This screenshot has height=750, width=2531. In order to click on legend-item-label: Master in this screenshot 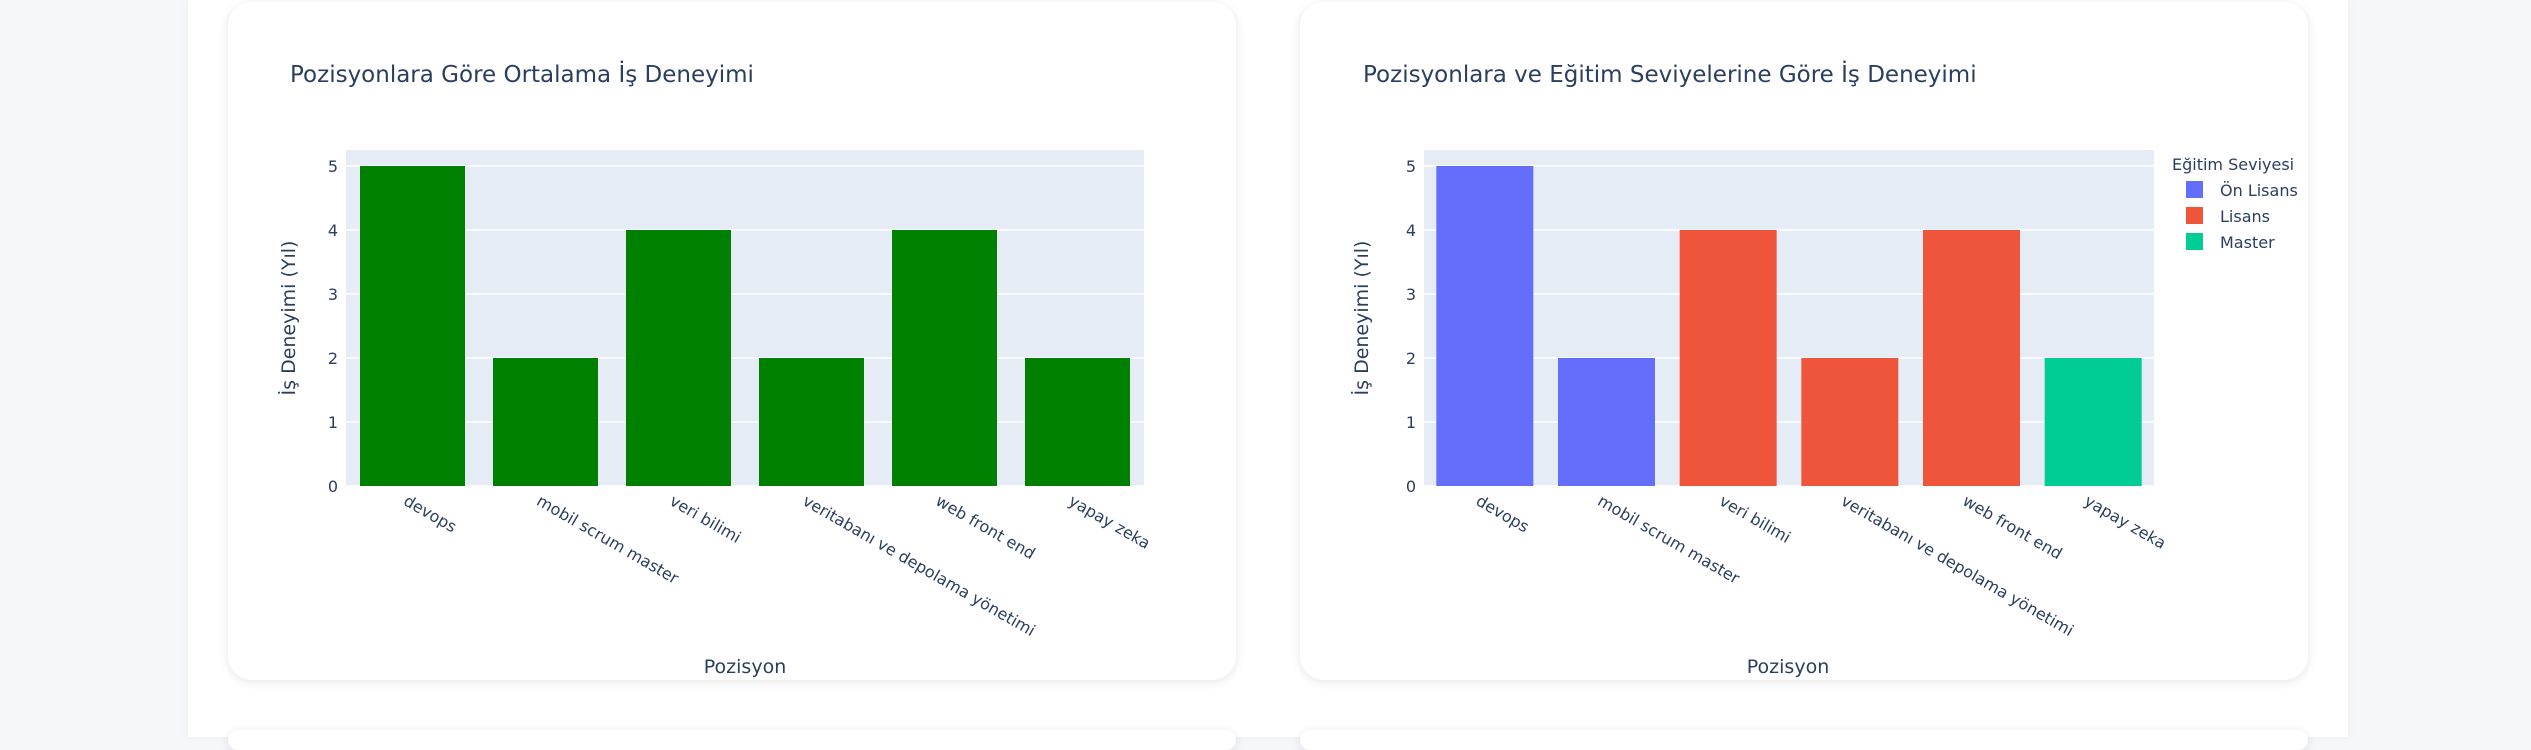, I will do `click(2247, 242)`.